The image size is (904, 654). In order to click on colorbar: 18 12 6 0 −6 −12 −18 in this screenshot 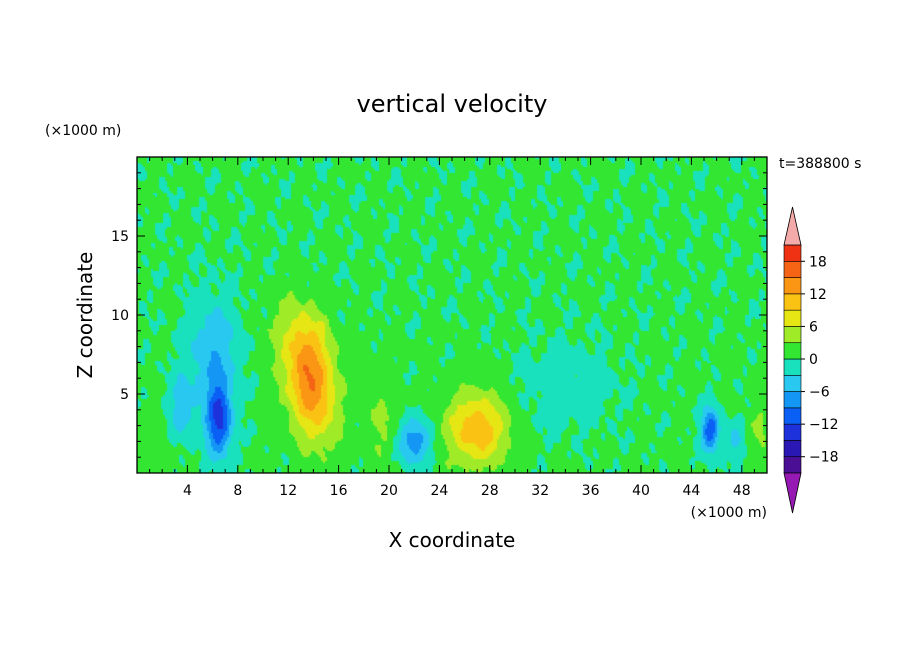, I will do `click(811, 360)`.